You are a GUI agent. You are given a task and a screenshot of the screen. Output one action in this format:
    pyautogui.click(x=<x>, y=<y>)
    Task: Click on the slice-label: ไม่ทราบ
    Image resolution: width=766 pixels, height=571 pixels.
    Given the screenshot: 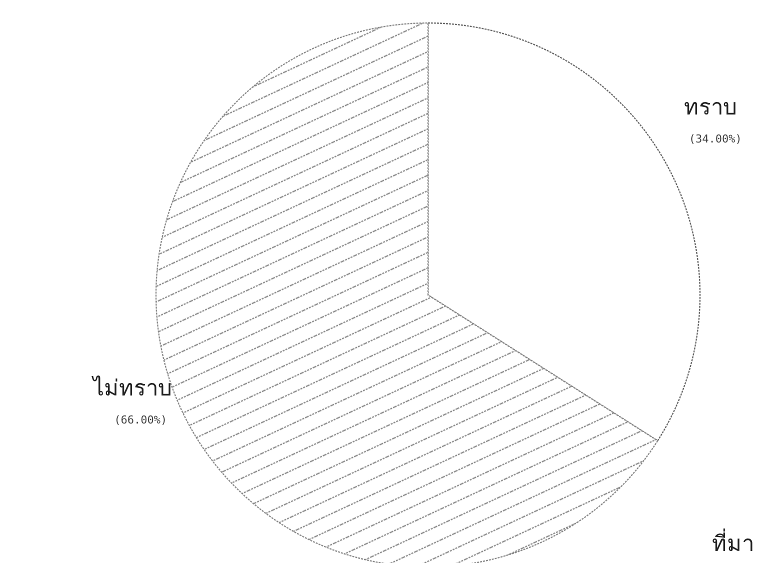 What is the action you would take?
    pyautogui.click(x=131, y=389)
    